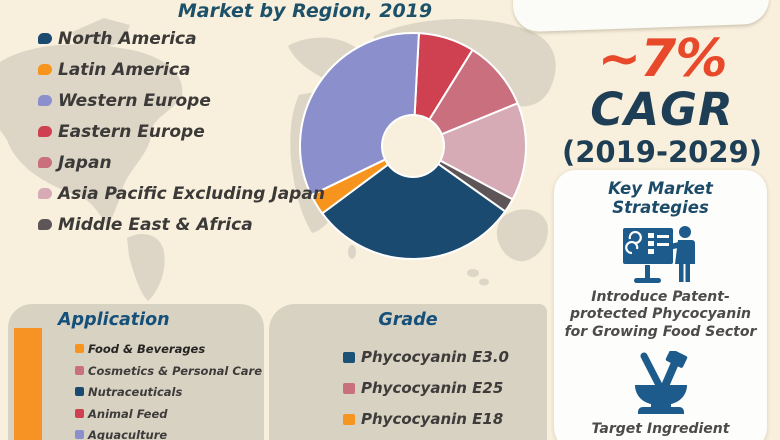 This screenshot has width=780, height=440. Describe the element at coordinates (191, 194) in the screenshot. I see `legend-label: Asia Pacific Excluding Japan` at that location.